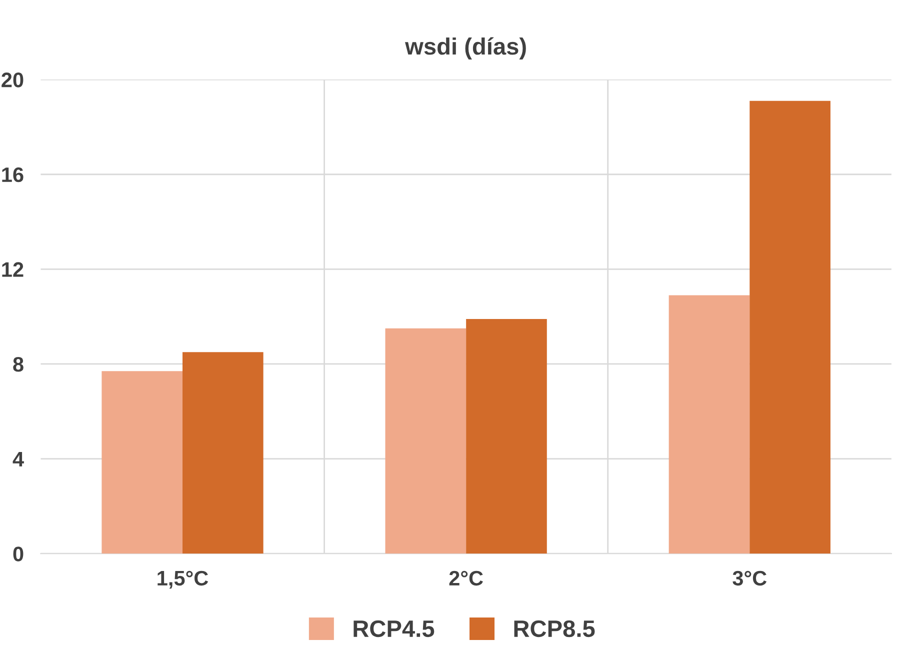  I want to click on y-tick-label: 0, so click(18, 554).